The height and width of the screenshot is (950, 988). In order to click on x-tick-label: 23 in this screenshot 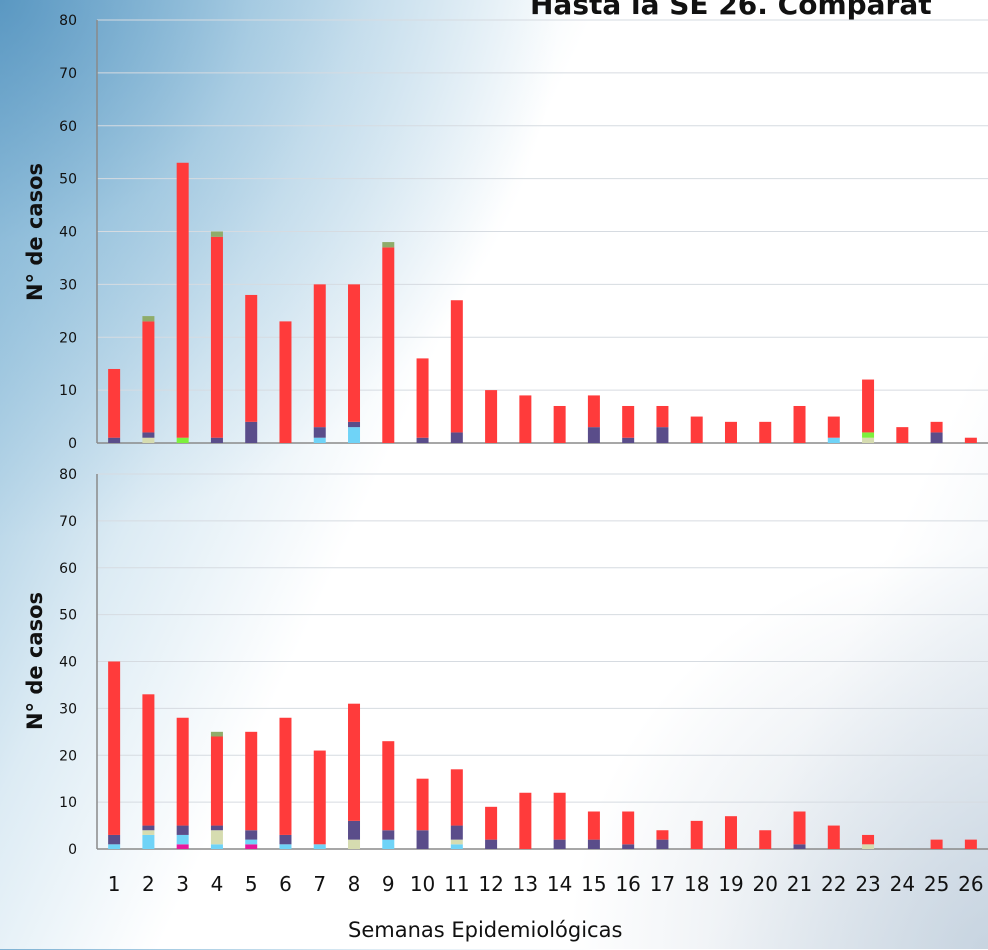, I will do `click(867, 884)`.